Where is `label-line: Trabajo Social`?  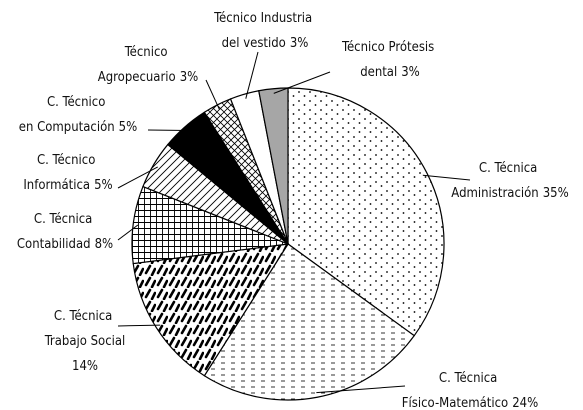 label-line: Trabajo Social is located at coordinates (85, 341).